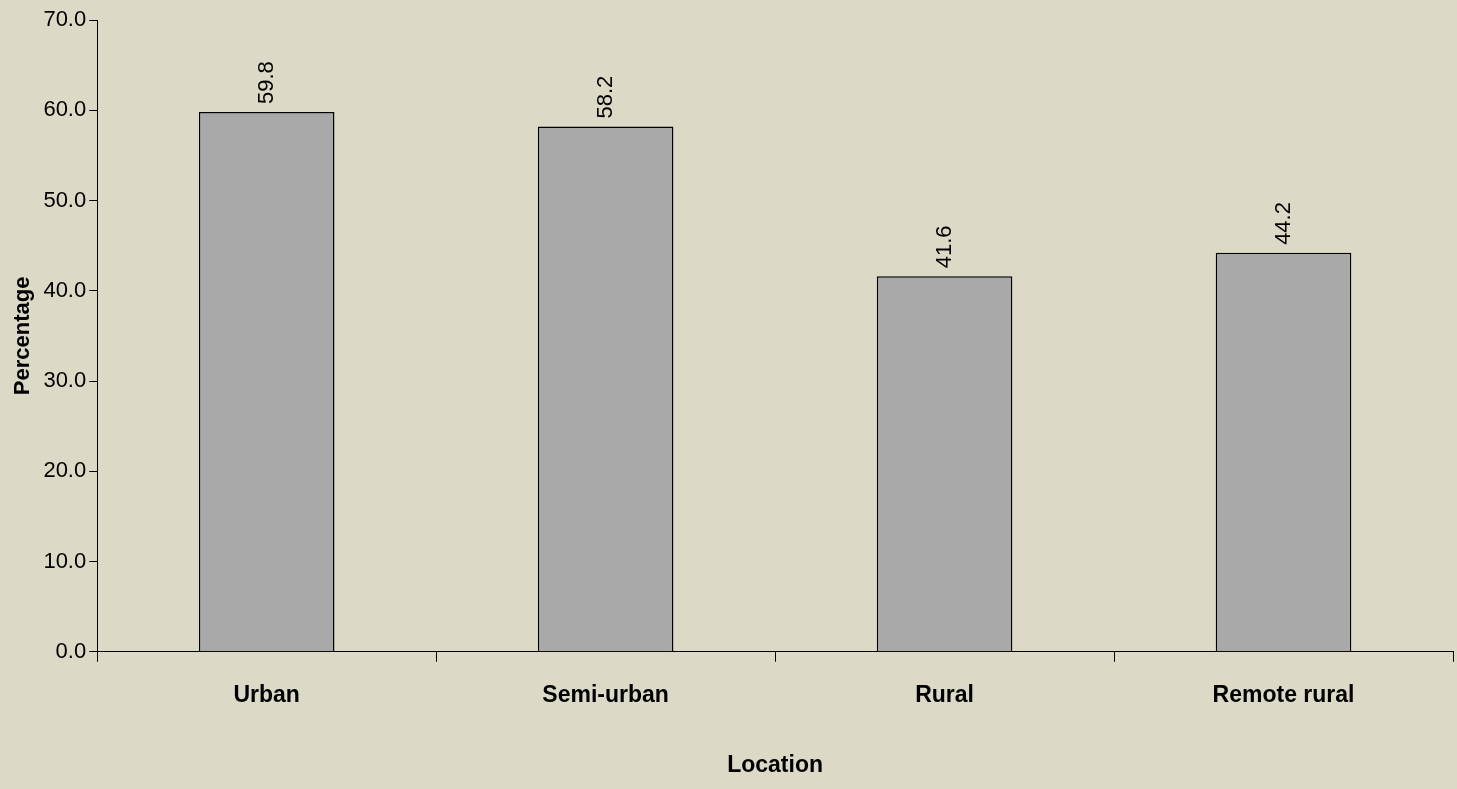 Image resolution: width=1457 pixels, height=789 pixels. What do you see at coordinates (1283, 693) in the screenshot?
I see `x-tick-label: Remote rural` at bounding box center [1283, 693].